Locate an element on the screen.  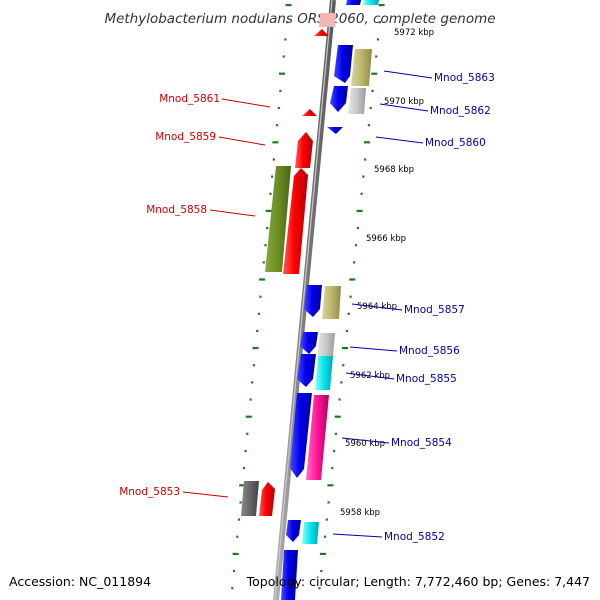
gene-label-reverse: Mnod_5855 is located at coordinates (426, 379).